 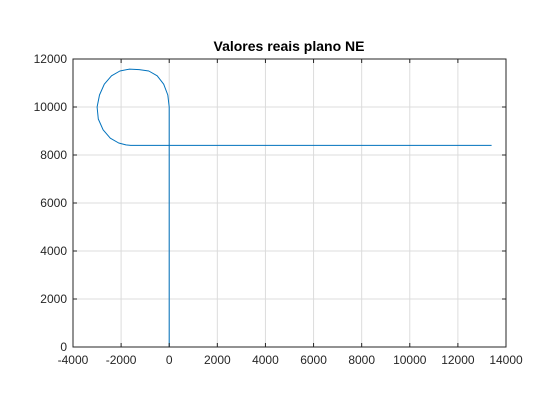 I want to click on y-tick-label: 4000, so click(x=53, y=251).